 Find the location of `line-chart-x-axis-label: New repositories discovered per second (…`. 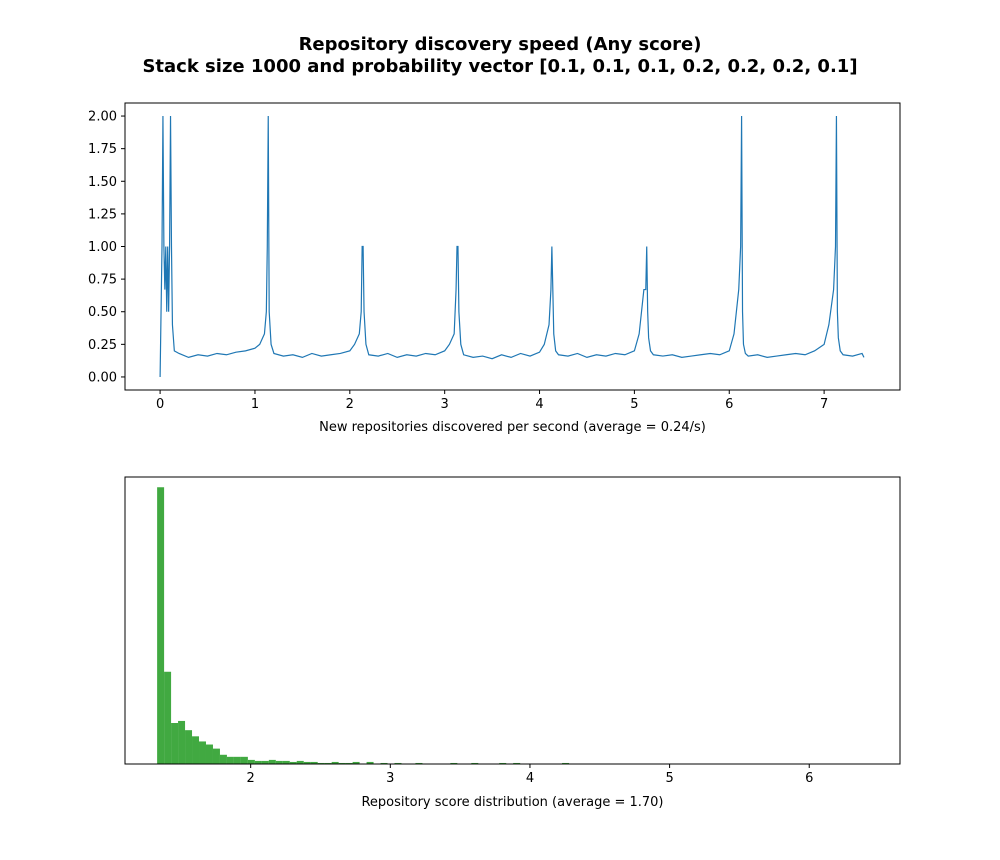

line-chart-x-axis-label: New repositories discovered per second (… is located at coordinates (512, 427).